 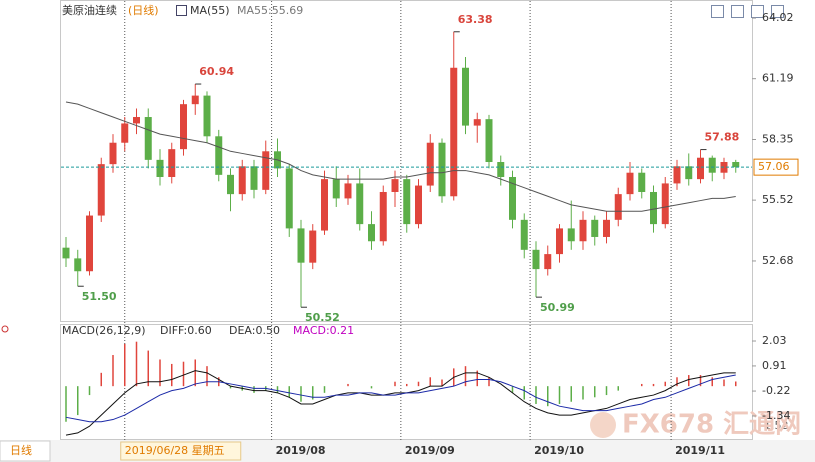 I want to click on ma-icon, so click(x=181, y=10).